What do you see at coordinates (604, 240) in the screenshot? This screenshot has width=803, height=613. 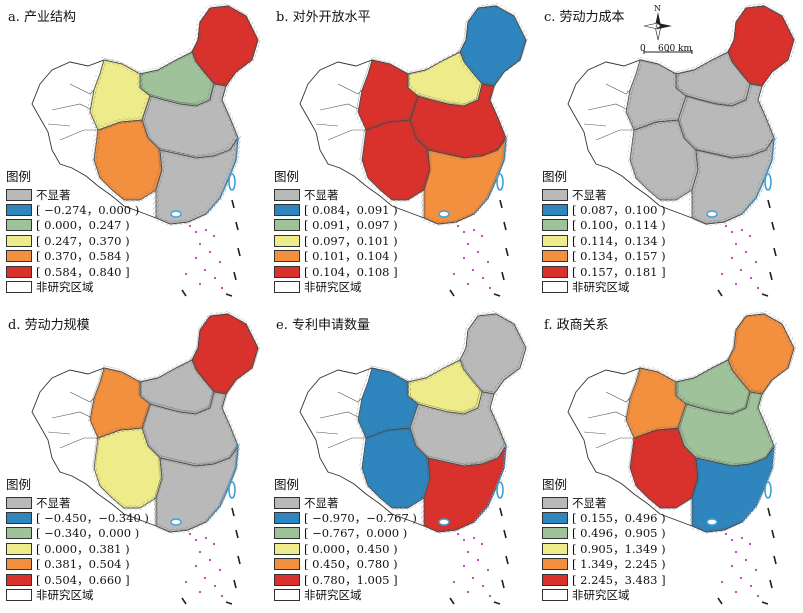 I see `legend-item: [ 0.114，0.134 )` at bounding box center [604, 240].